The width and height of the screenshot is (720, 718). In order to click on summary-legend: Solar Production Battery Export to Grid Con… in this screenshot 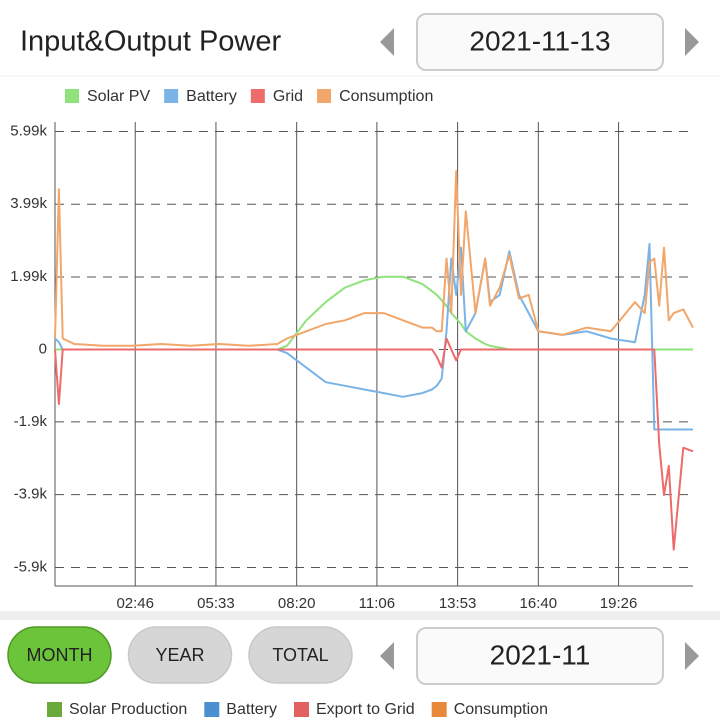, I will do `click(297, 709)`.